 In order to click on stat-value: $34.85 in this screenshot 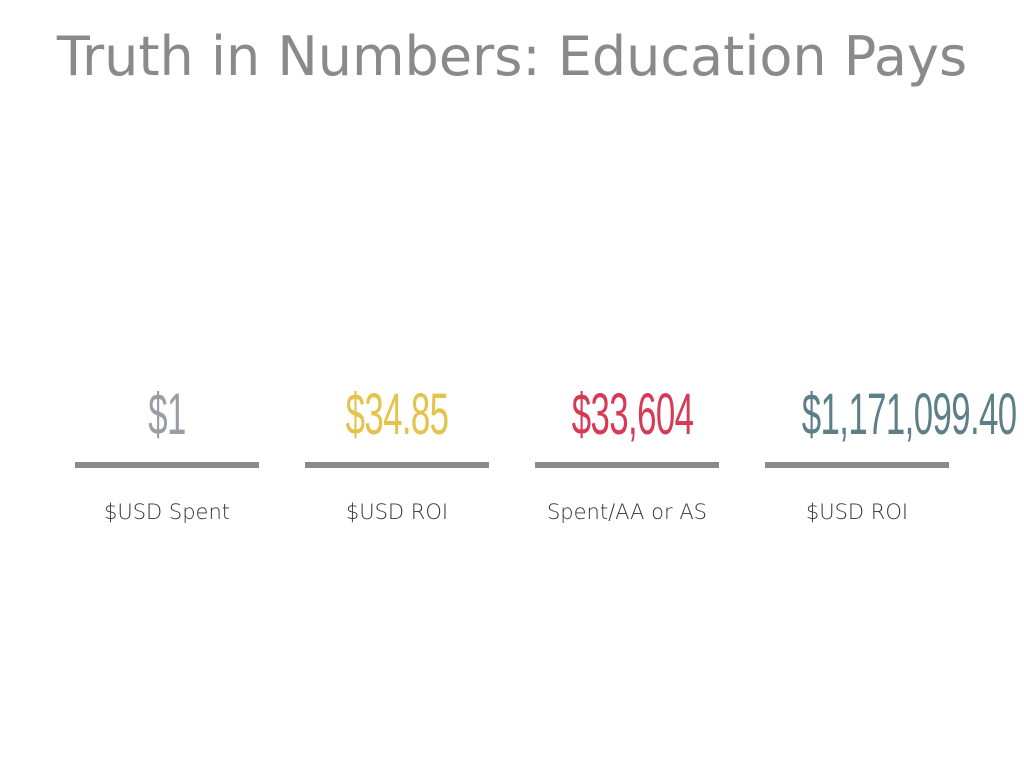, I will do `click(397, 414)`.